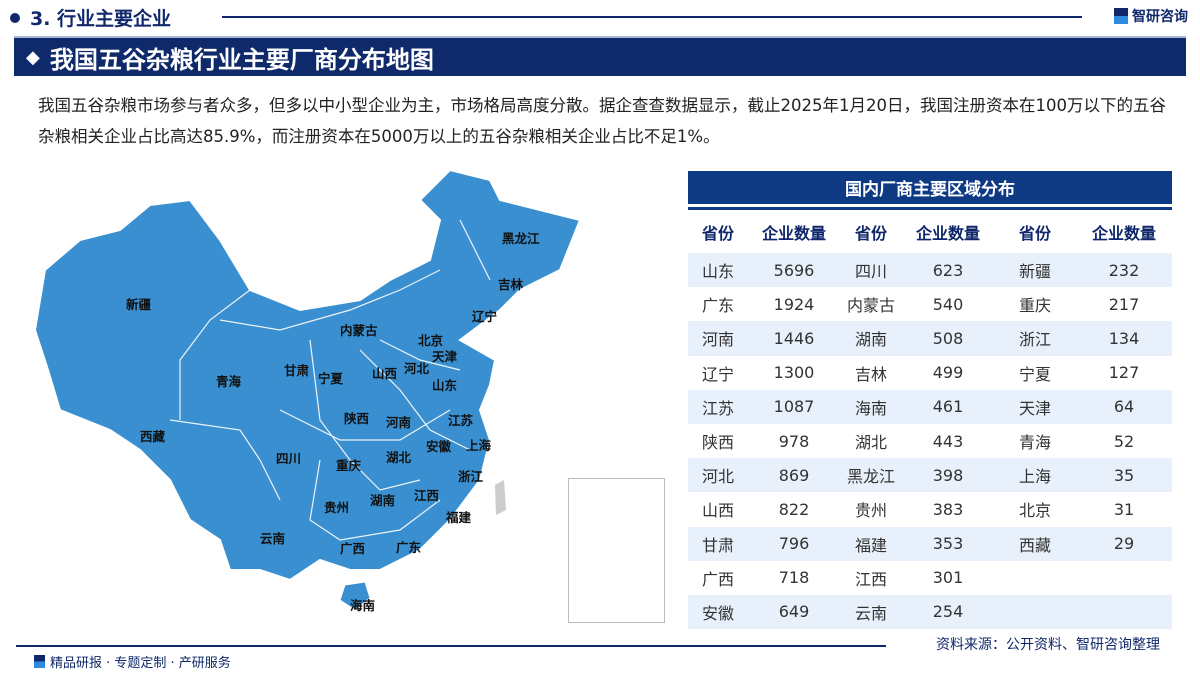 Image resolution: width=1200 pixels, height=673 pixels. What do you see at coordinates (101, 19) in the screenshot?
I see `section-title: 3. 行业主要企业` at bounding box center [101, 19].